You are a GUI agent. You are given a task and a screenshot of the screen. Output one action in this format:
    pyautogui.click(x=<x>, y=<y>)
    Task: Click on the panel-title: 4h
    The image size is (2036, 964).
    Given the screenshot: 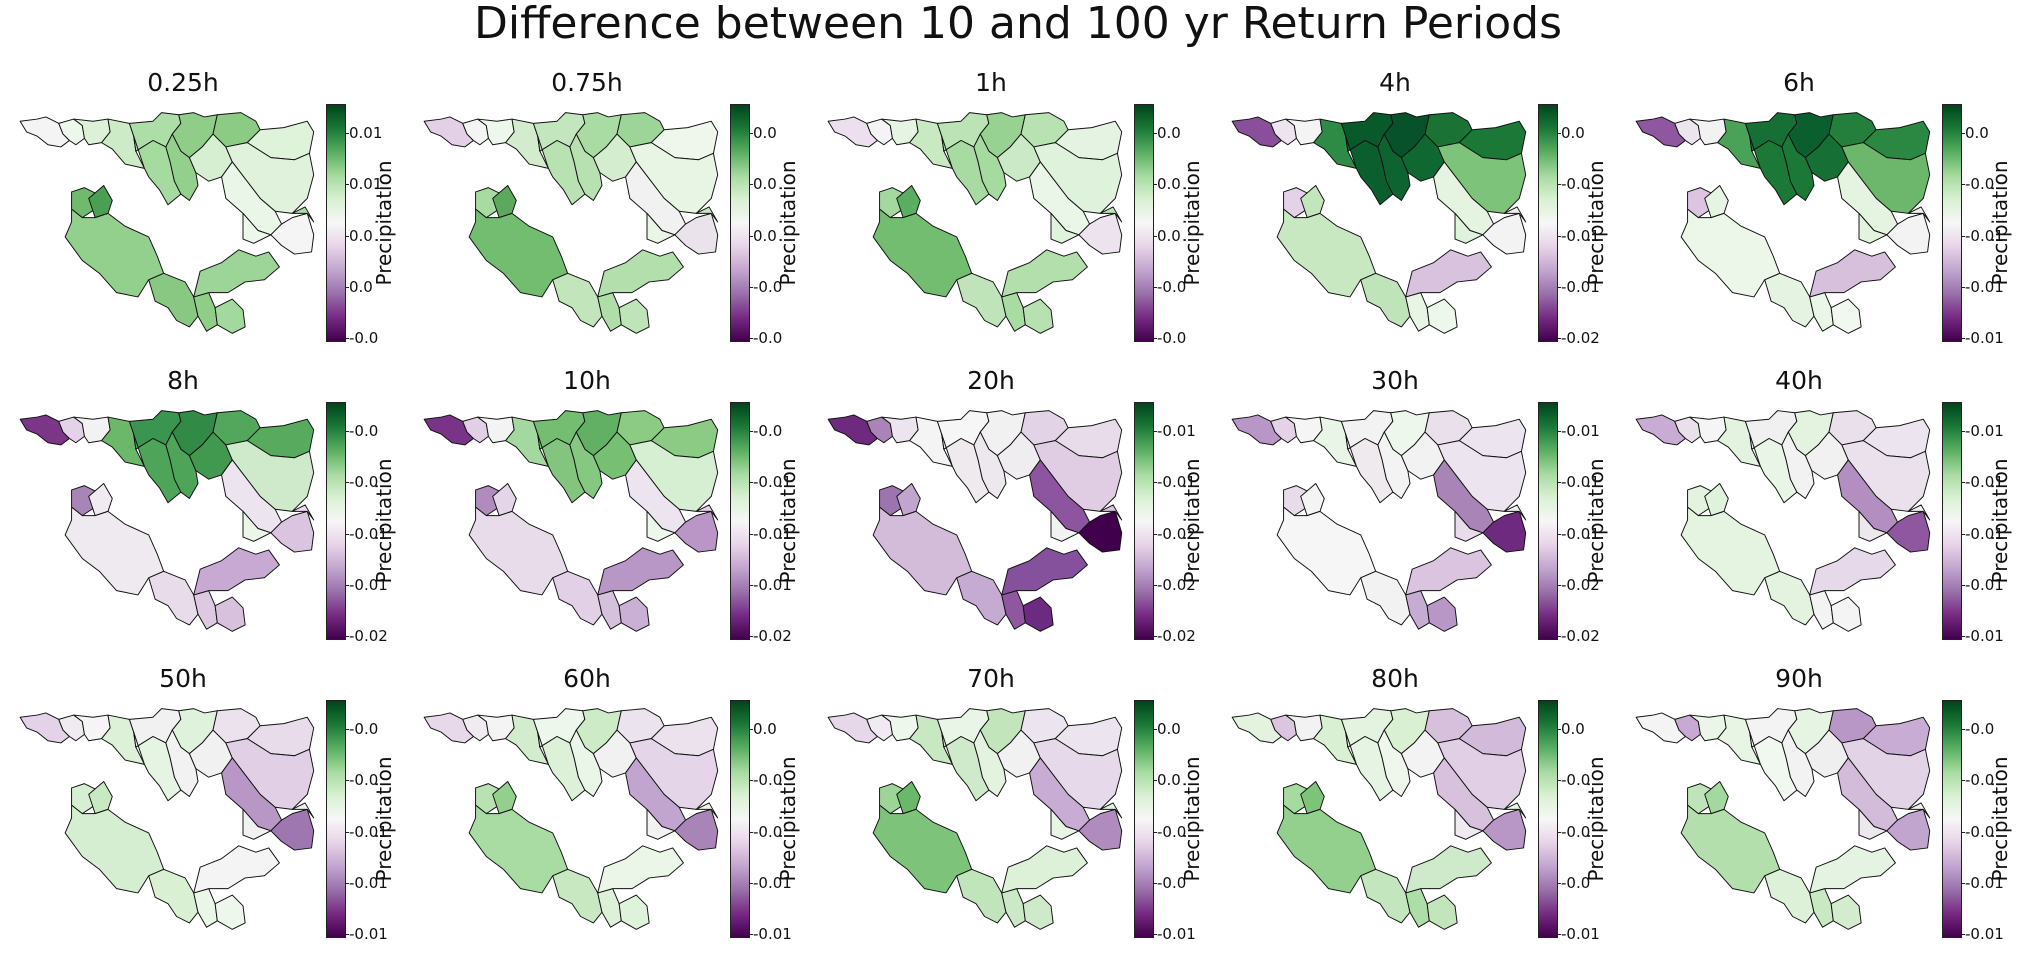 What is the action you would take?
    pyautogui.click(x=1395, y=82)
    